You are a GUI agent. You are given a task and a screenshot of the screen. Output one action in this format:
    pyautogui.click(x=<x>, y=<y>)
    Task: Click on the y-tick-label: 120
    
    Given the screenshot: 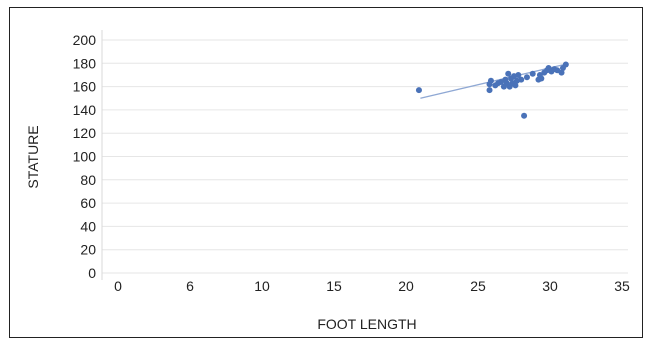 What is the action you would take?
    pyautogui.click(x=85, y=133)
    